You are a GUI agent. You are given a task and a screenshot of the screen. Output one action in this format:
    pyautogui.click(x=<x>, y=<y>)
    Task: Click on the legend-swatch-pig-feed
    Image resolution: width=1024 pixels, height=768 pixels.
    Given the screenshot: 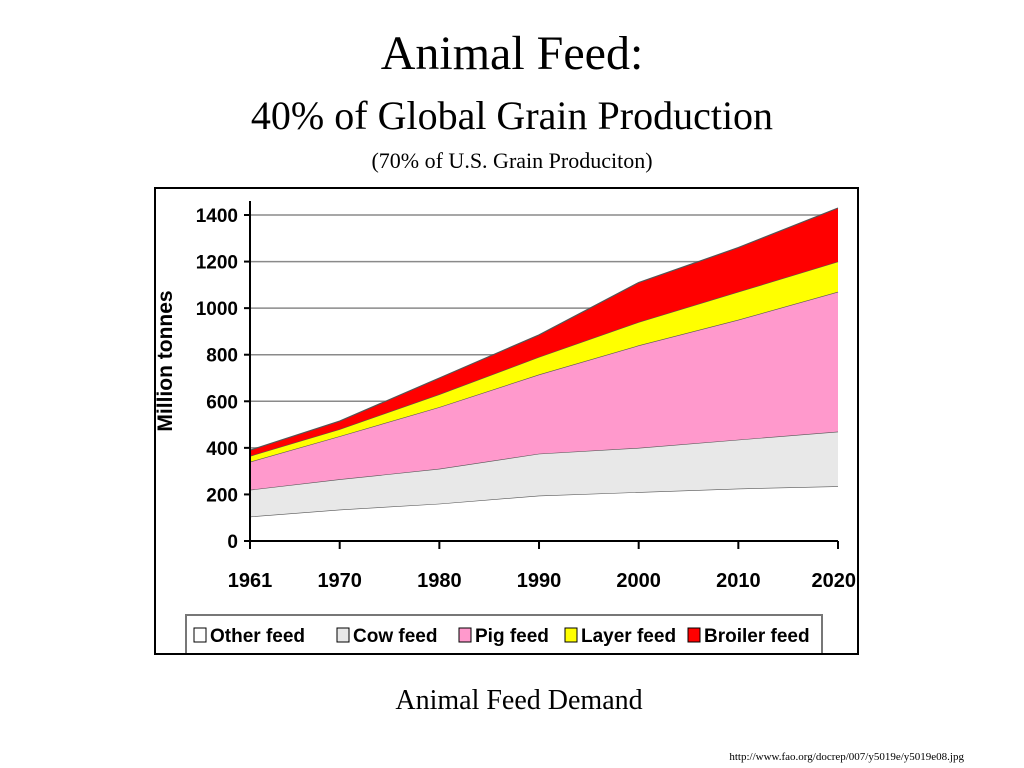 What is the action you would take?
    pyautogui.click(x=465, y=635)
    